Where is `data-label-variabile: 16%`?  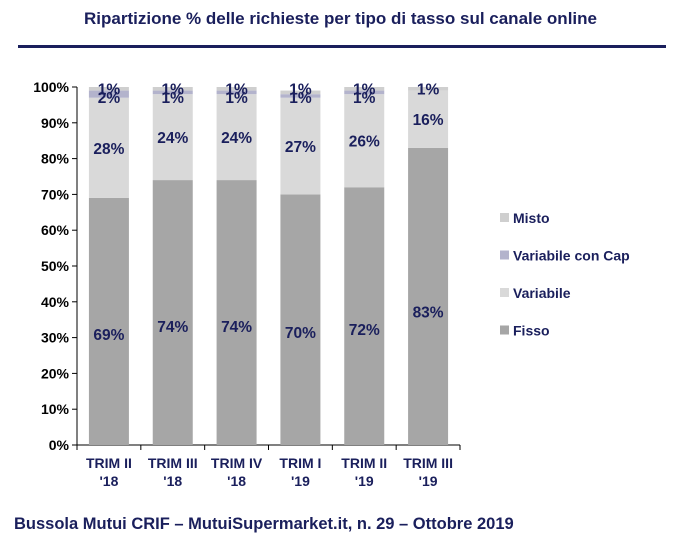 data-label-variabile: 16% is located at coordinates (428, 120).